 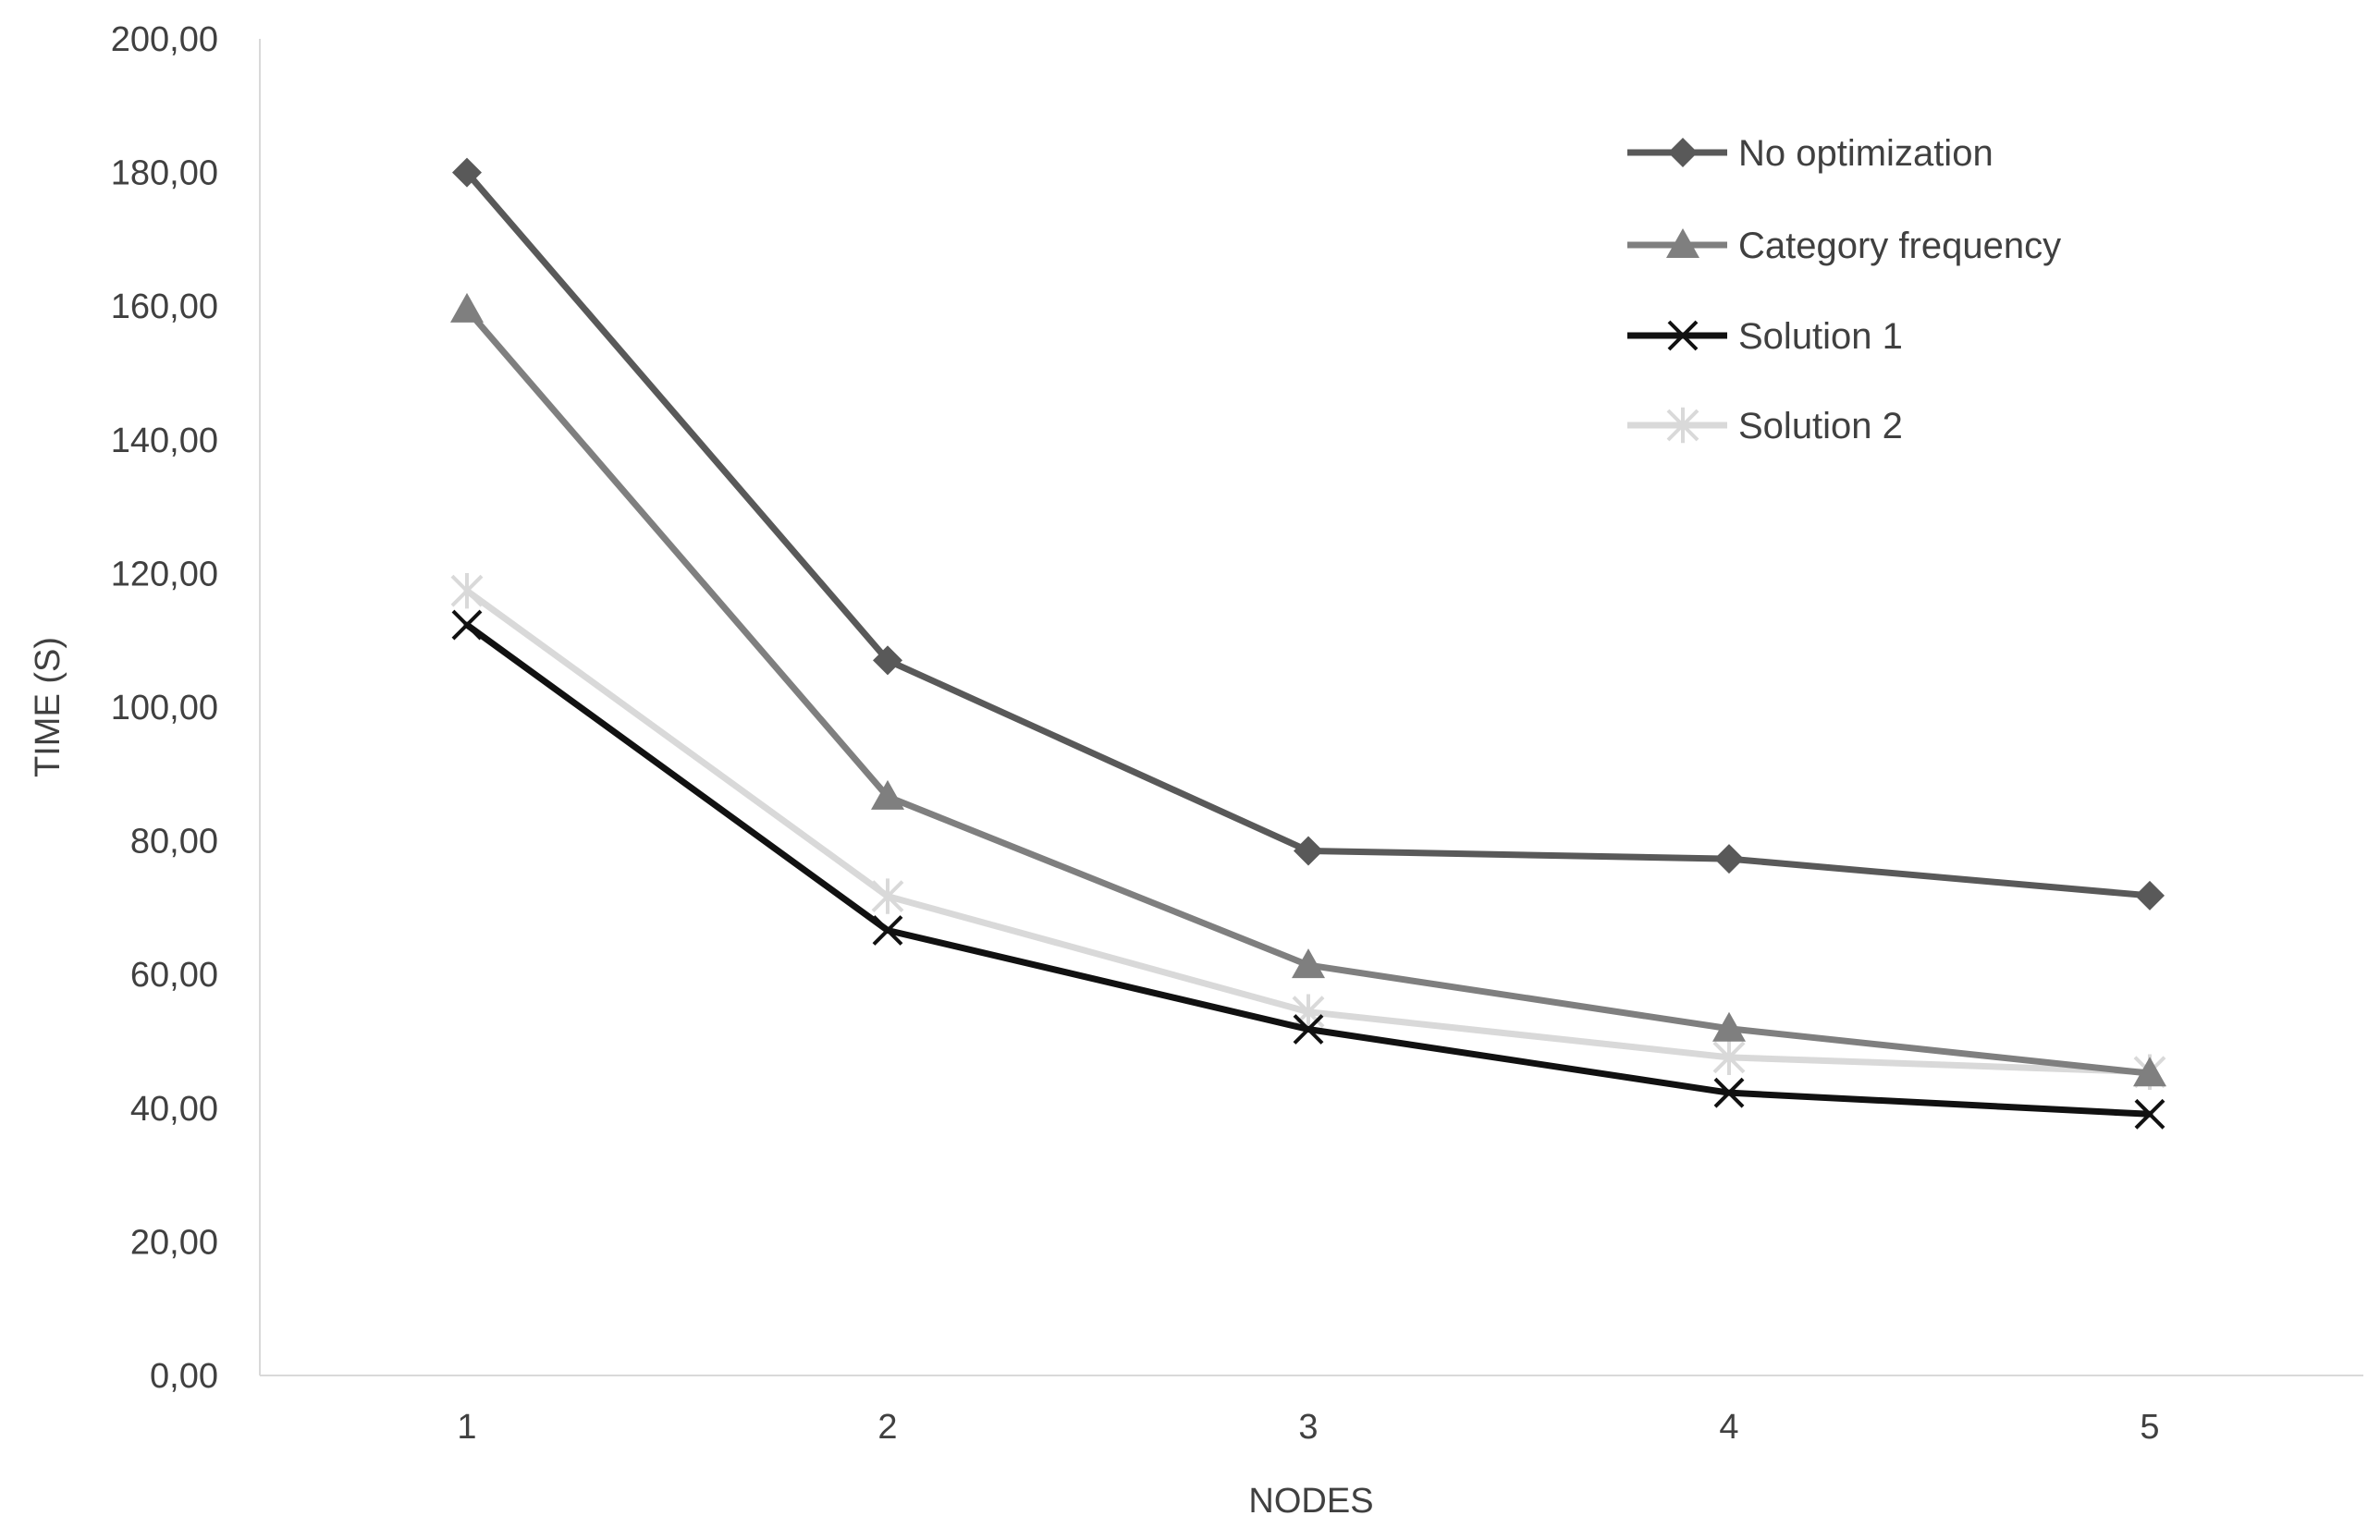 I want to click on y-tick-label: 40,00, so click(x=174, y=1109).